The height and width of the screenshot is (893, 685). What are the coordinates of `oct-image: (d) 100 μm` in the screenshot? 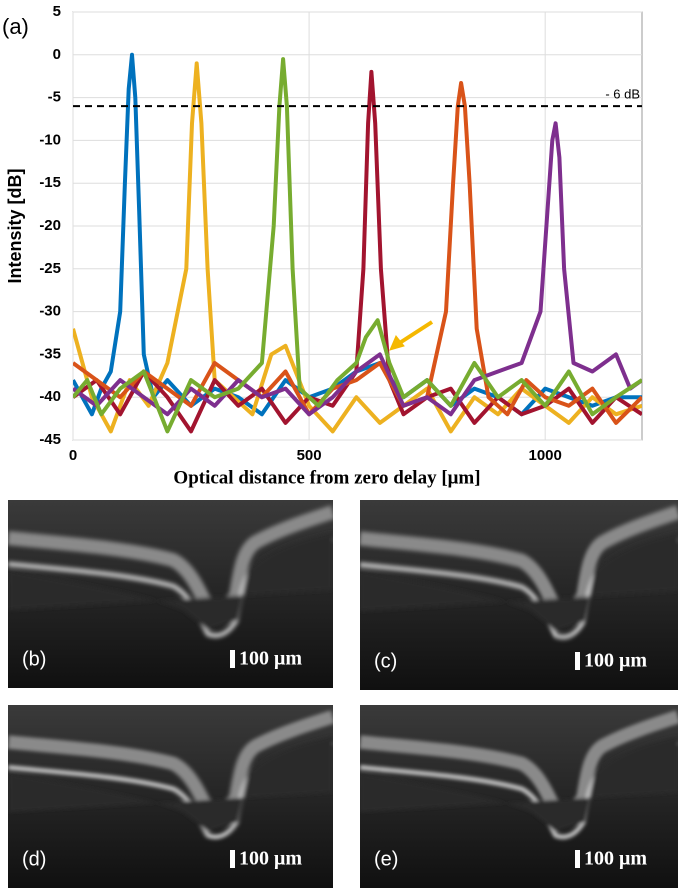 It's located at (170, 796).